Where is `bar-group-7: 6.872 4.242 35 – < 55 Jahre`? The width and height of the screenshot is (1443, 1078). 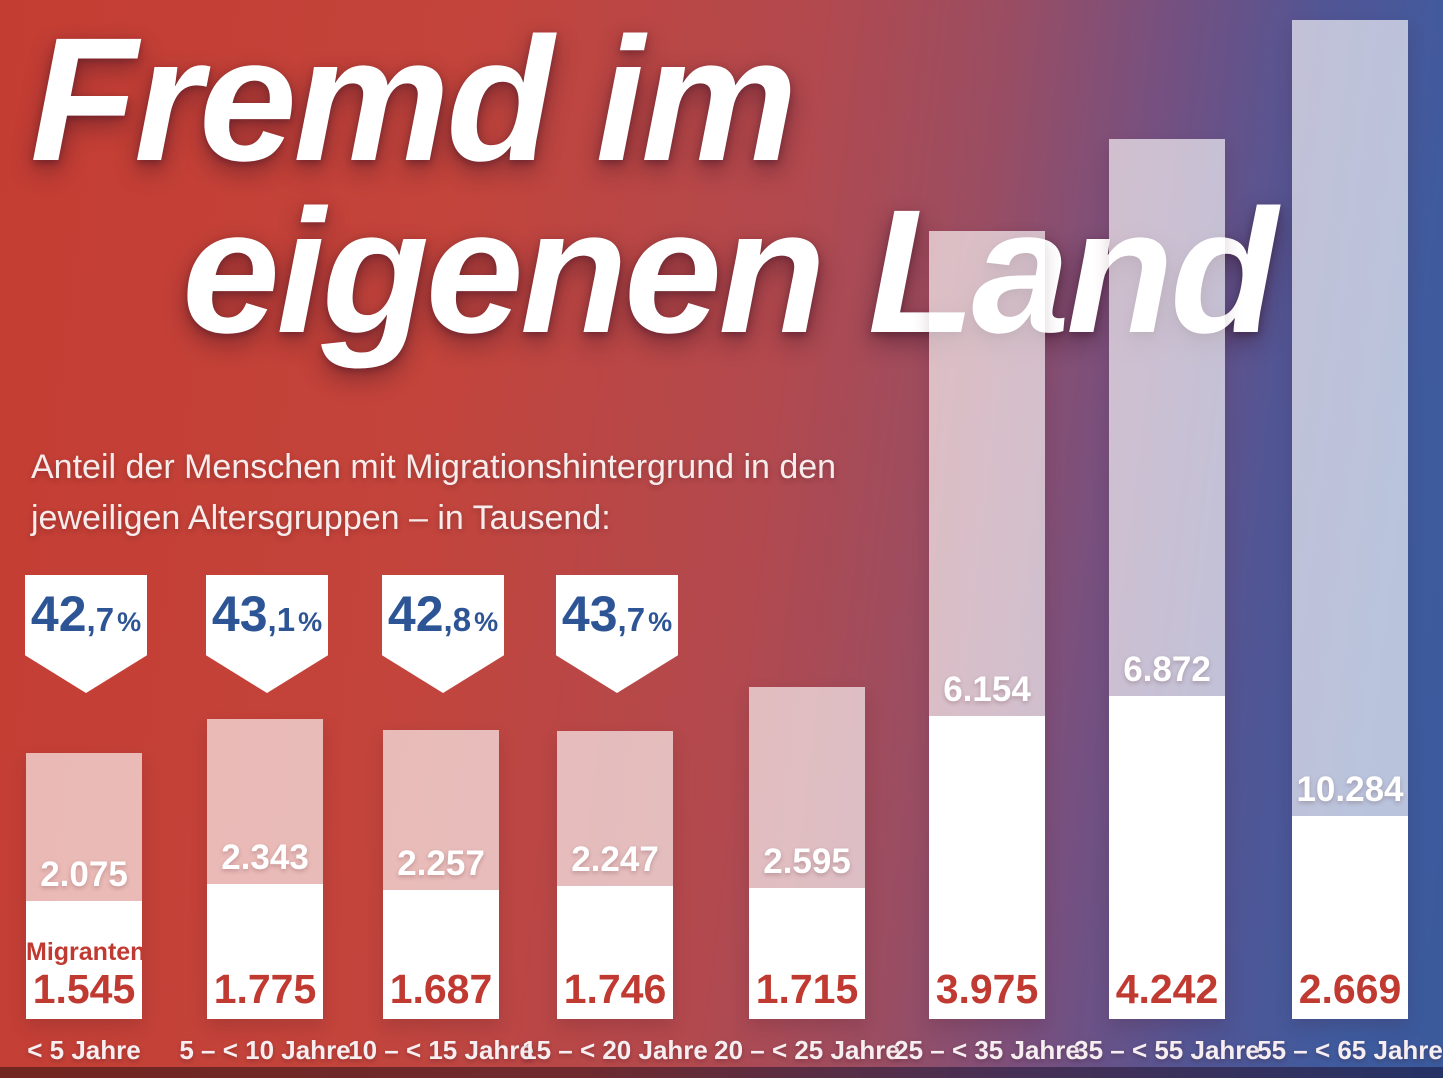
bar-group-7: 6.872 4.242 35 – < 55 Jahre is located at coordinates (1167, 602).